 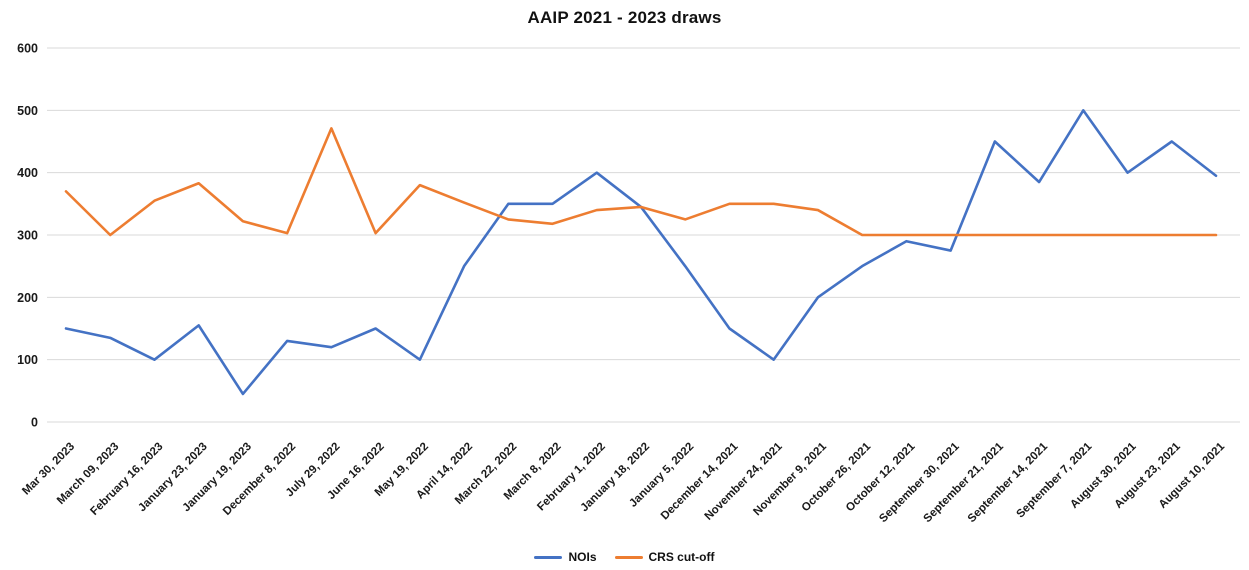 What do you see at coordinates (624, 17) in the screenshot?
I see `chart-title: AAIP 2021 - 2023 draws` at bounding box center [624, 17].